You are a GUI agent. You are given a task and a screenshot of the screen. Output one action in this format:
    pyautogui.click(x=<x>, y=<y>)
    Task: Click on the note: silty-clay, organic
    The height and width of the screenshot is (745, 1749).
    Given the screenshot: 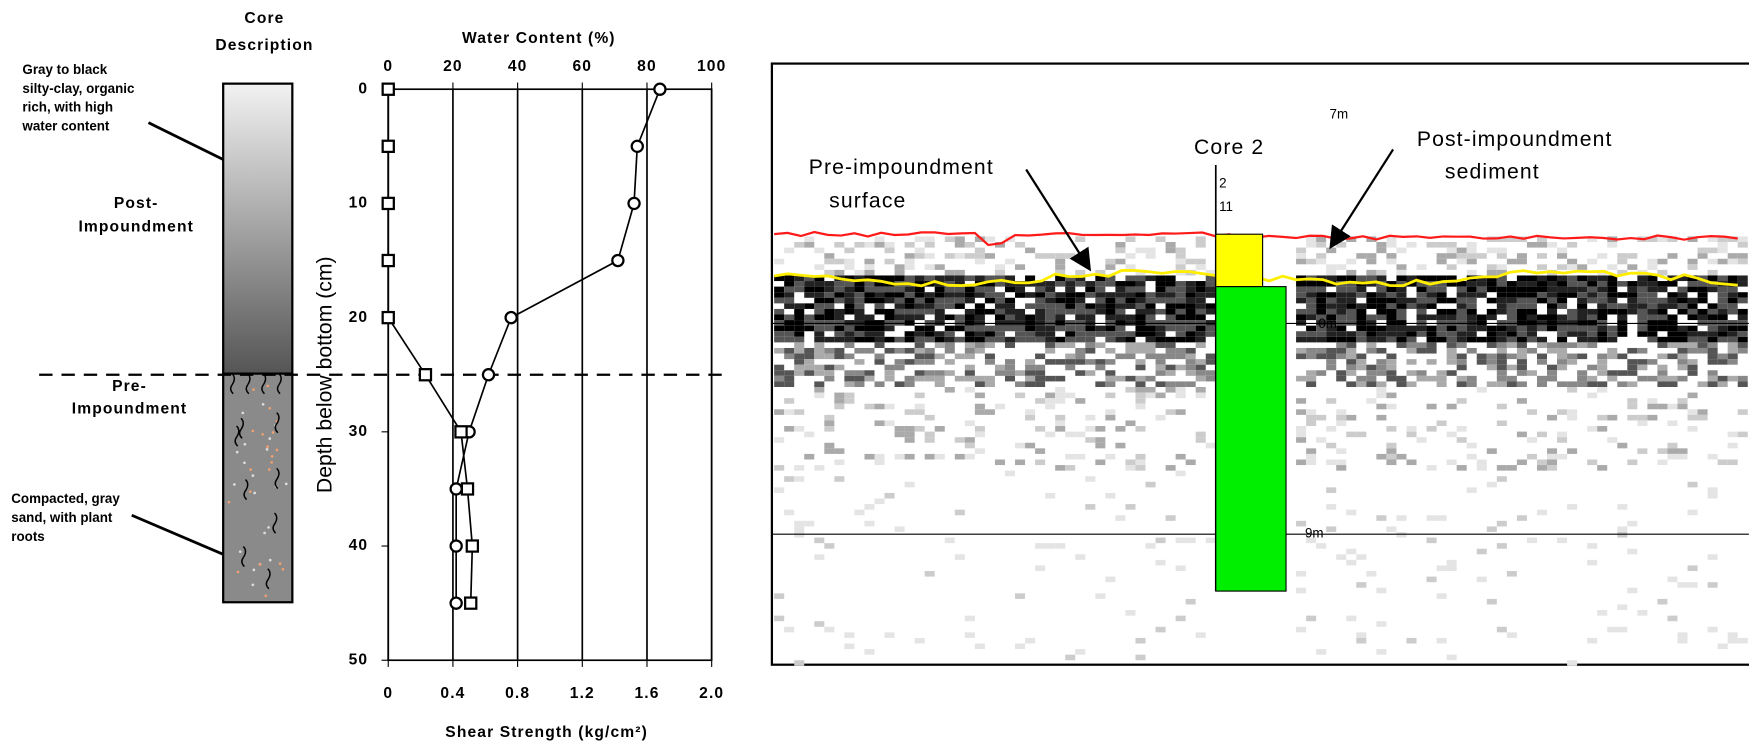 What is the action you would take?
    pyautogui.click(x=78, y=88)
    